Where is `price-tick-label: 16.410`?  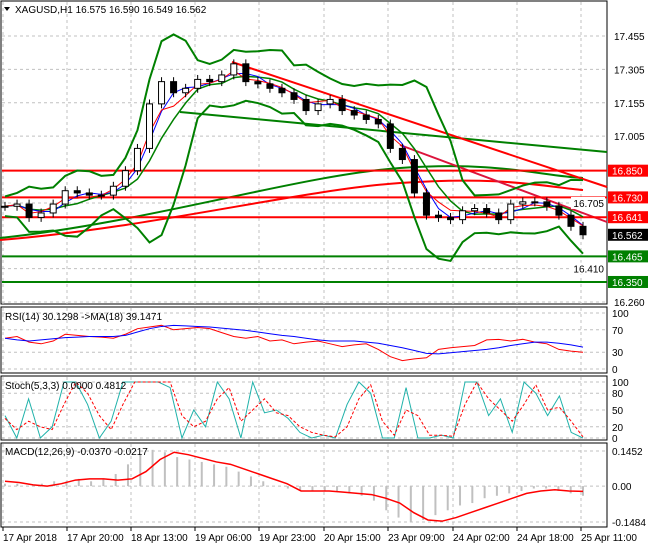
price-tick-label: 16.410 is located at coordinates (588, 270).